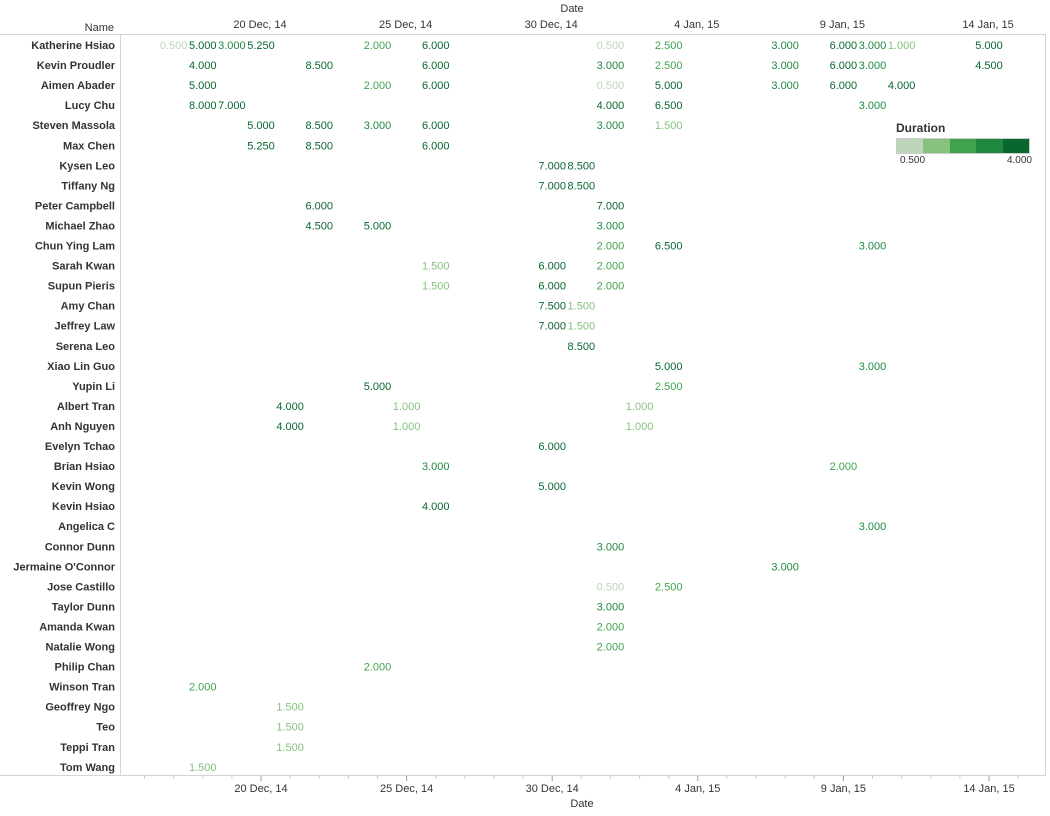 This screenshot has width=1050, height=816. Describe the element at coordinates (84, 327) in the screenshot. I see `row-name-label: Jeffrey Law` at that location.